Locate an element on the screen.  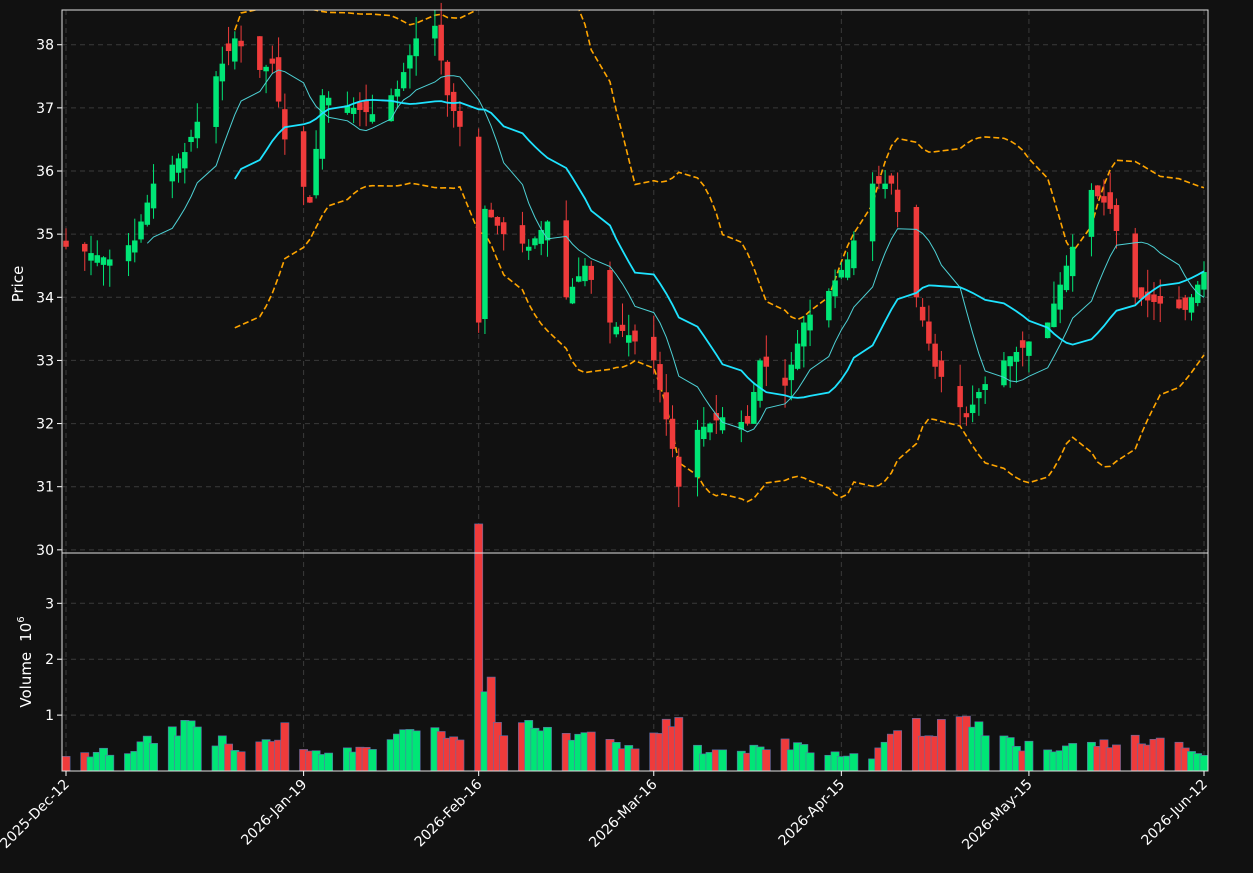
volume-axis-label: Volume 106 is located at coordinates (25, 661).